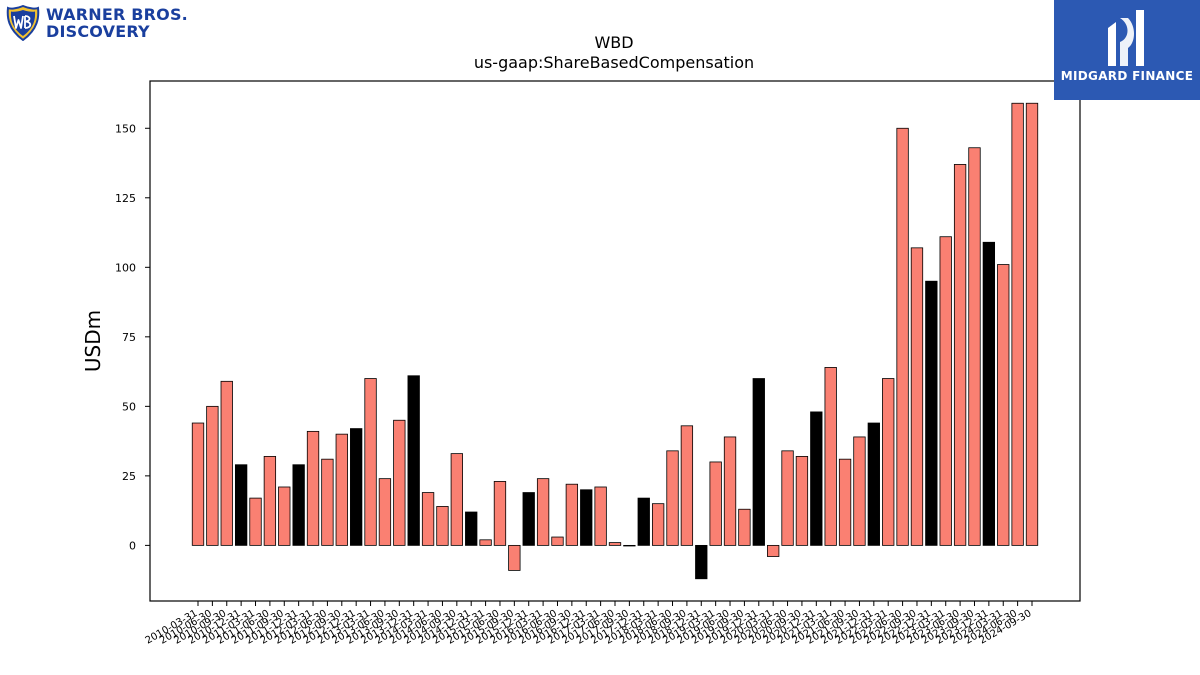  I want to click on wb-shield-icon, so click(23, 23).